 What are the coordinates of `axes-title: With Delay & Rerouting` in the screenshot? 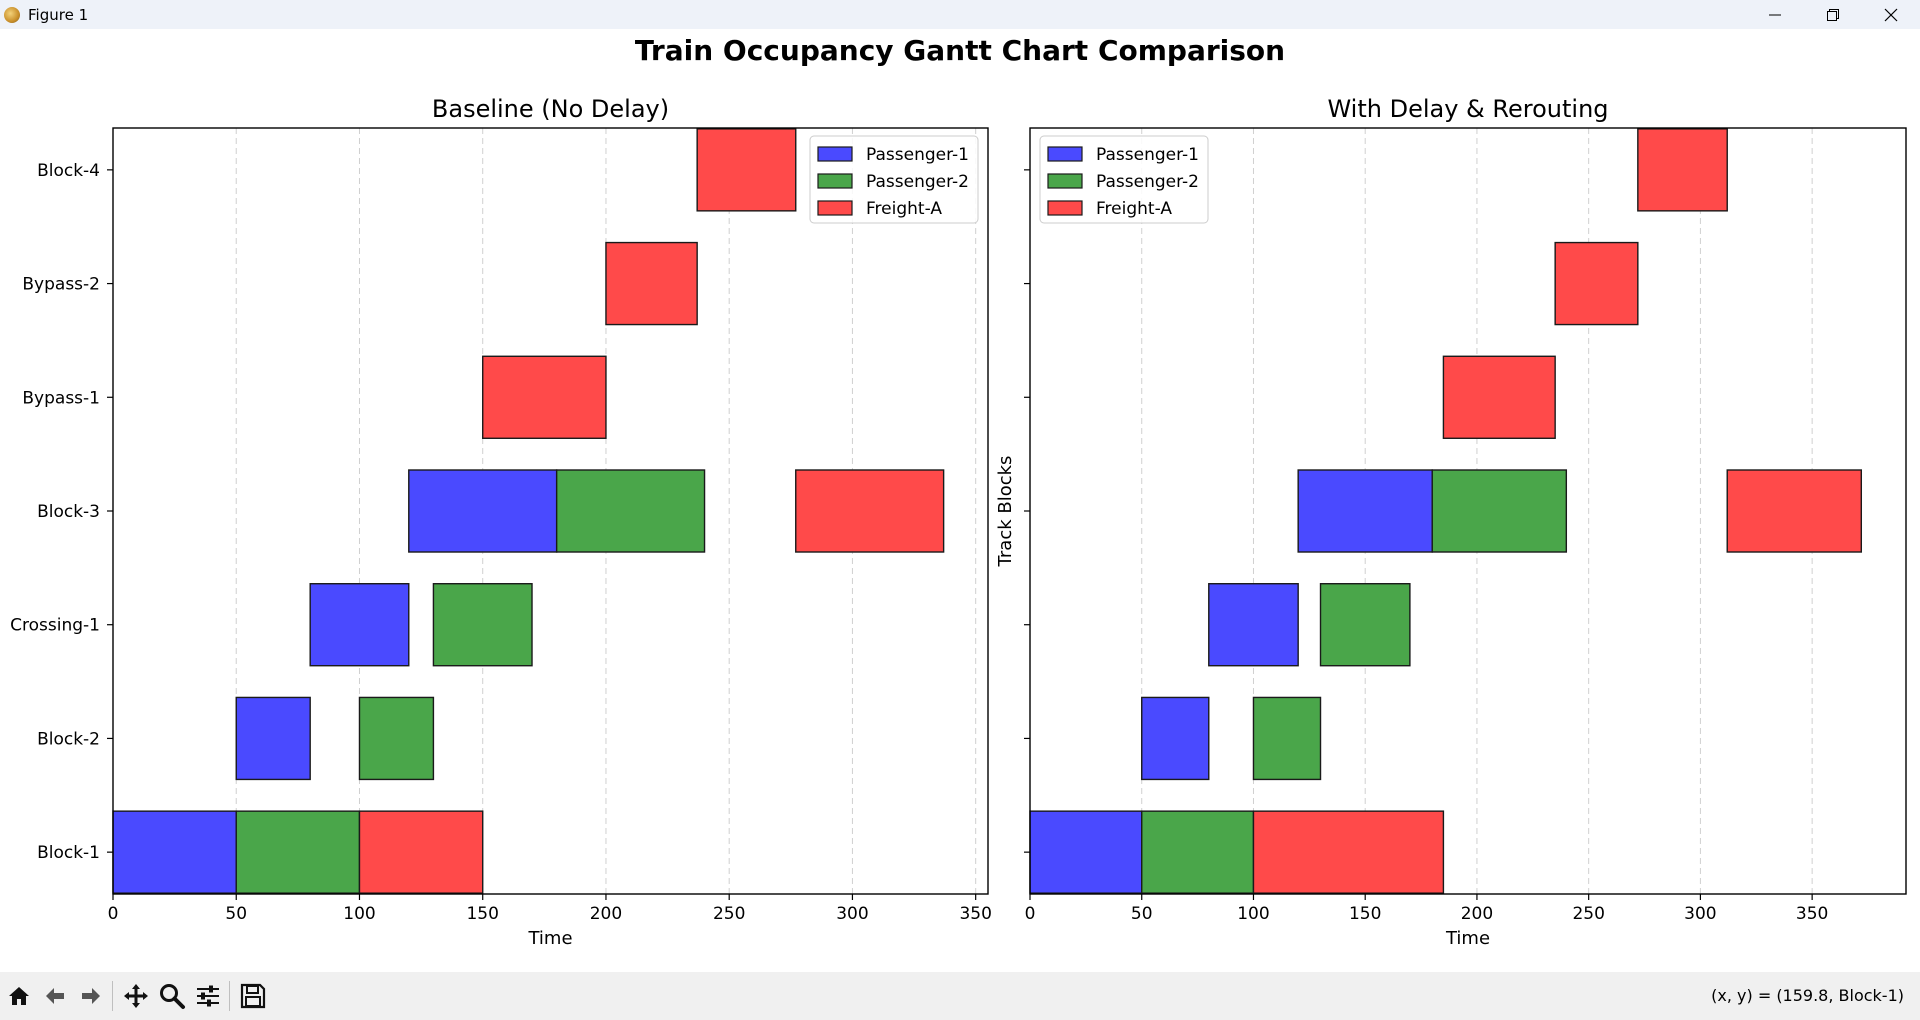 It's located at (1467, 109).